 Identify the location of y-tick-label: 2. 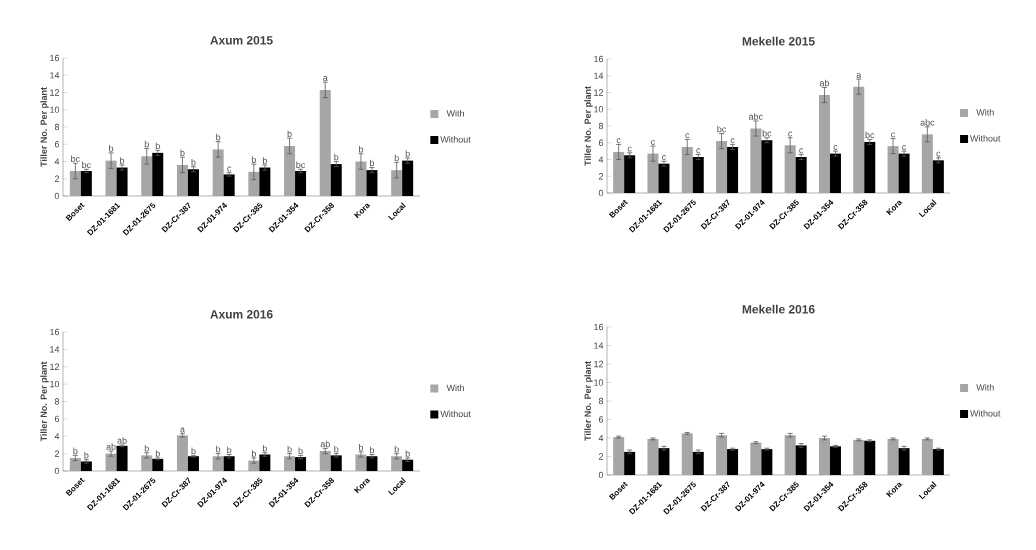
(601, 456).